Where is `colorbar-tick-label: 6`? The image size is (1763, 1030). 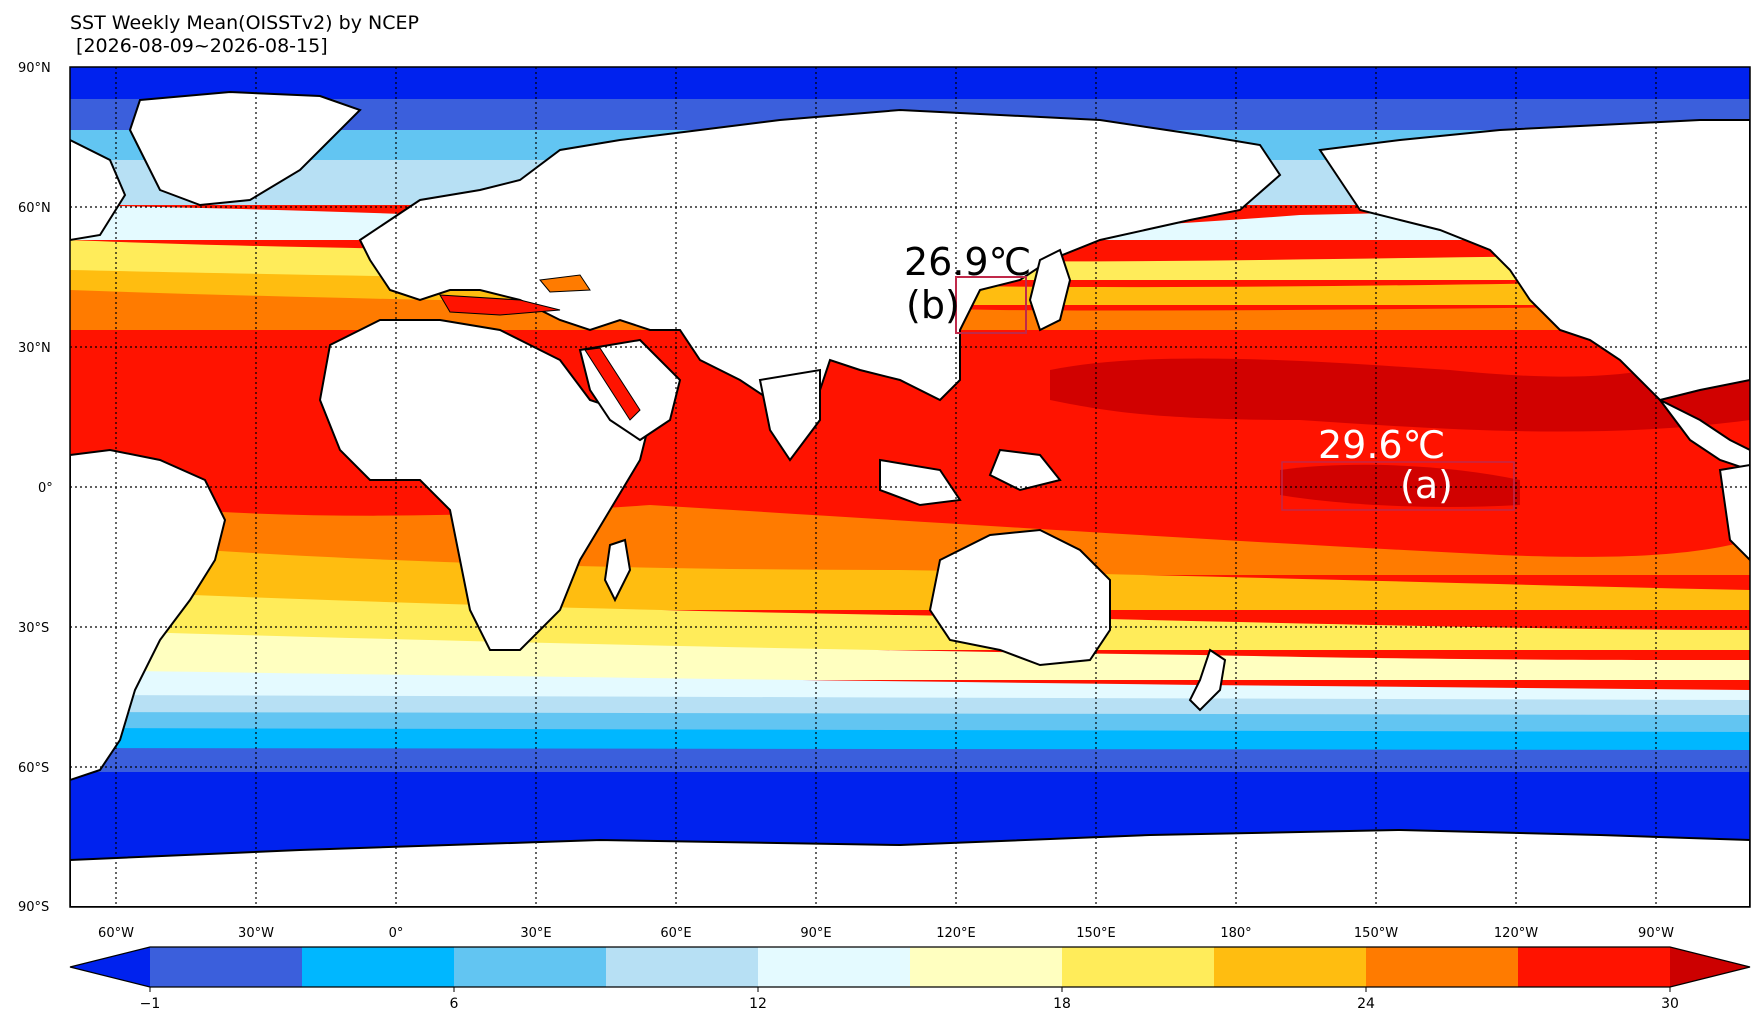 colorbar-tick-label: 6 is located at coordinates (454, 1004).